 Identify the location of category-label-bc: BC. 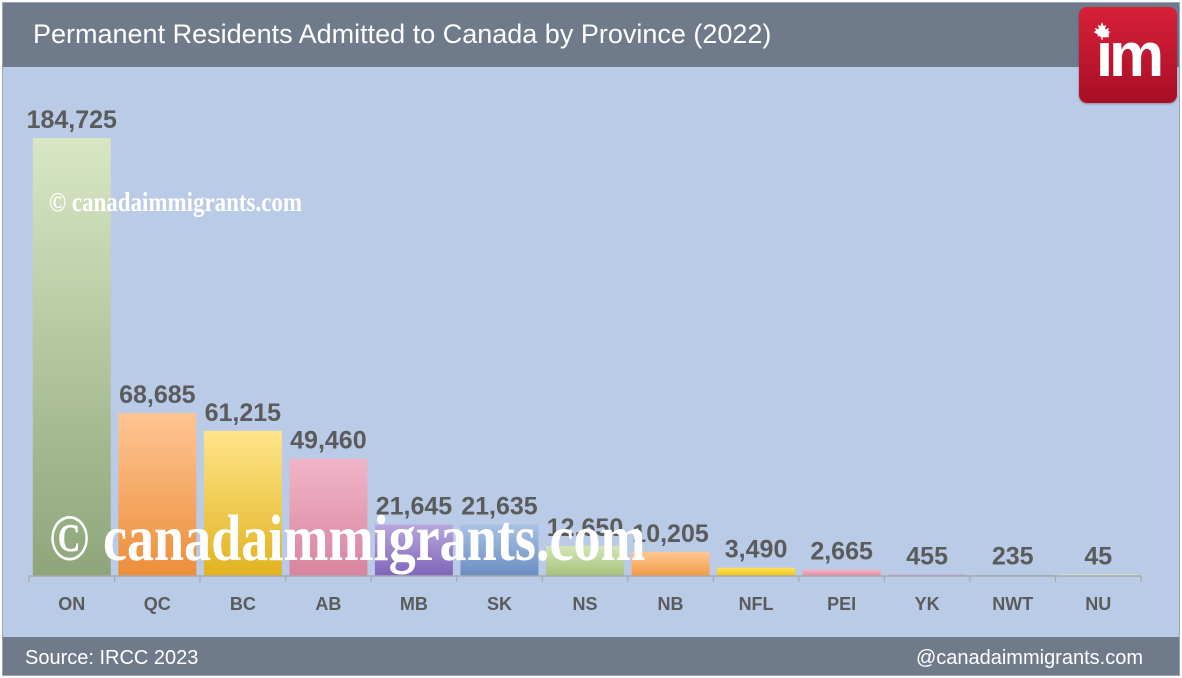
(243, 604).